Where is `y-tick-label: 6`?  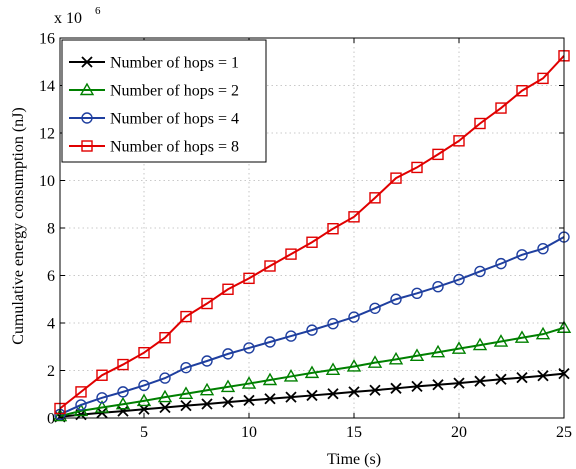
y-tick-label: 6 is located at coordinates (51, 276).